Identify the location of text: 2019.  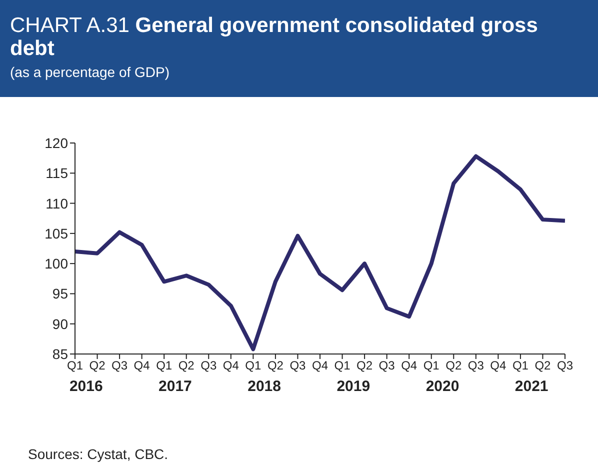
(354, 386).